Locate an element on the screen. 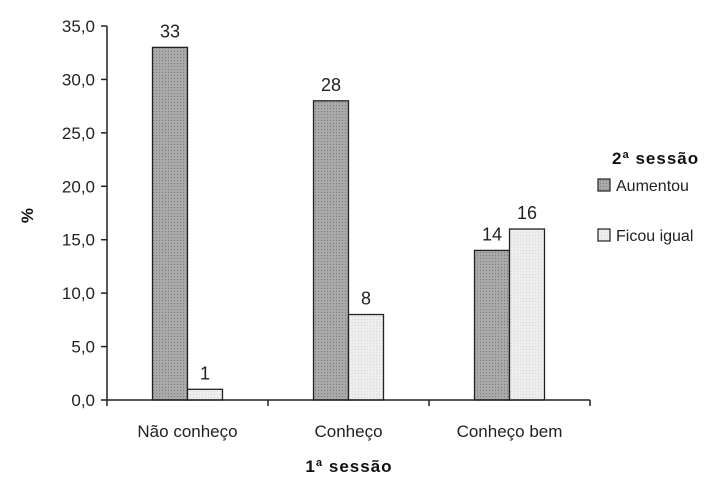 The image size is (727, 480). data-label: 33 is located at coordinates (170, 31).